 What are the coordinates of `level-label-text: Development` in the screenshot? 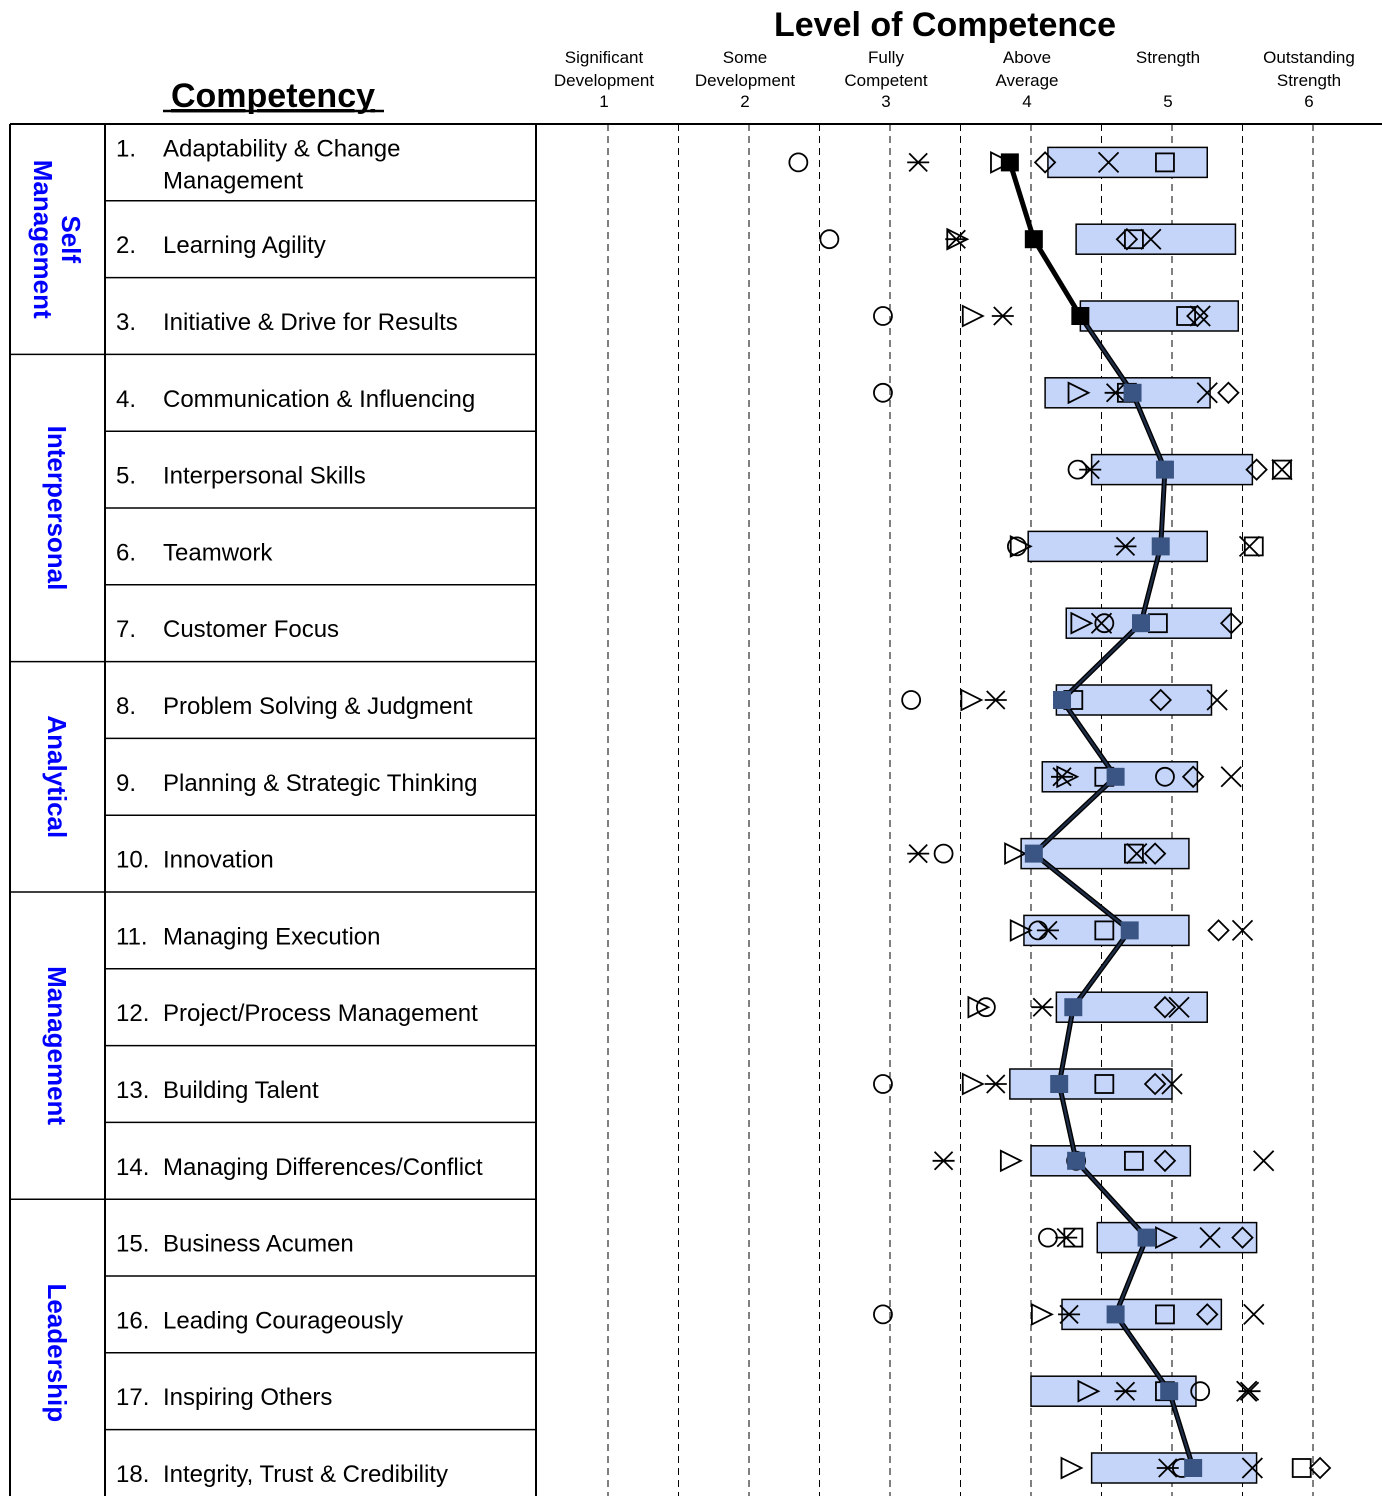 It's located at (745, 80).